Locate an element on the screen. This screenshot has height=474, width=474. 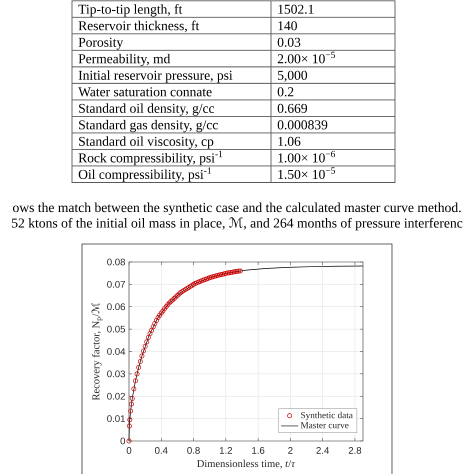
y-tick-label: 0.02 is located at coordinates (116, 396).